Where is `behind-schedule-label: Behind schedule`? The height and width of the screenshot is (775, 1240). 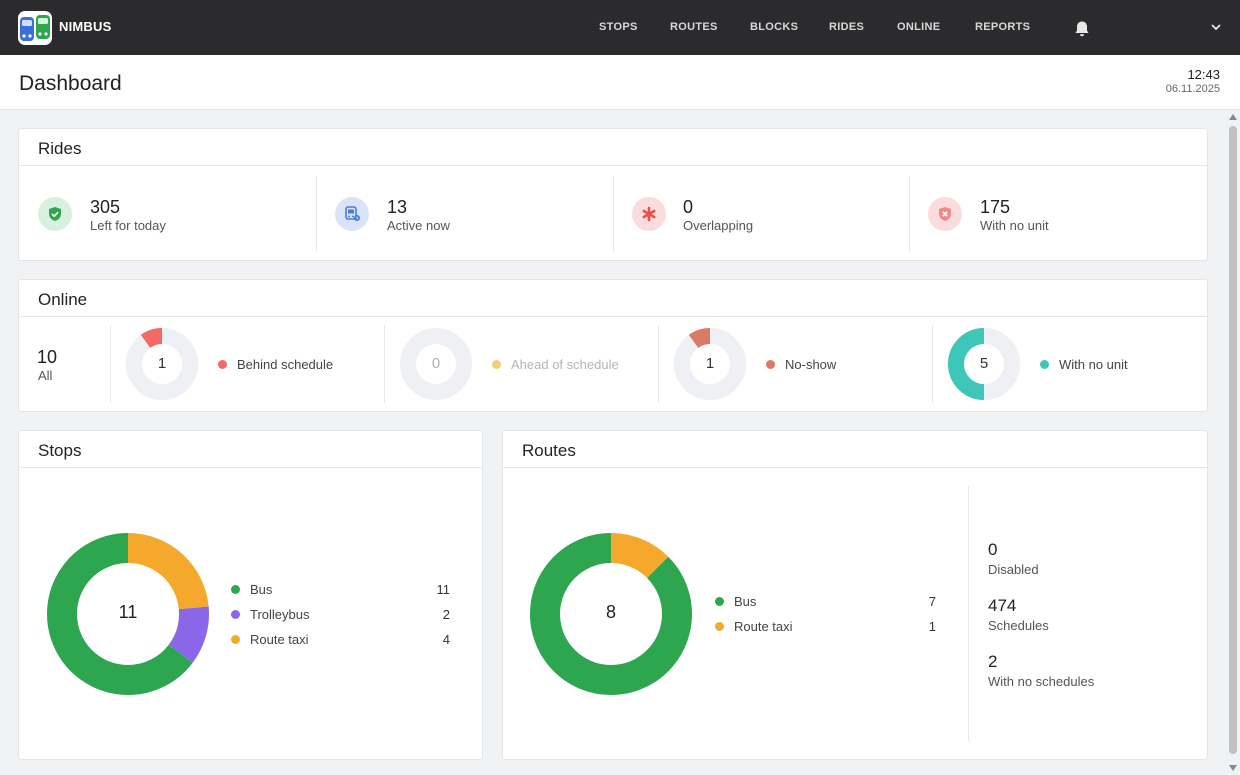 behind-schedule-label: Behind schedule is located at coordinates (285, 364).